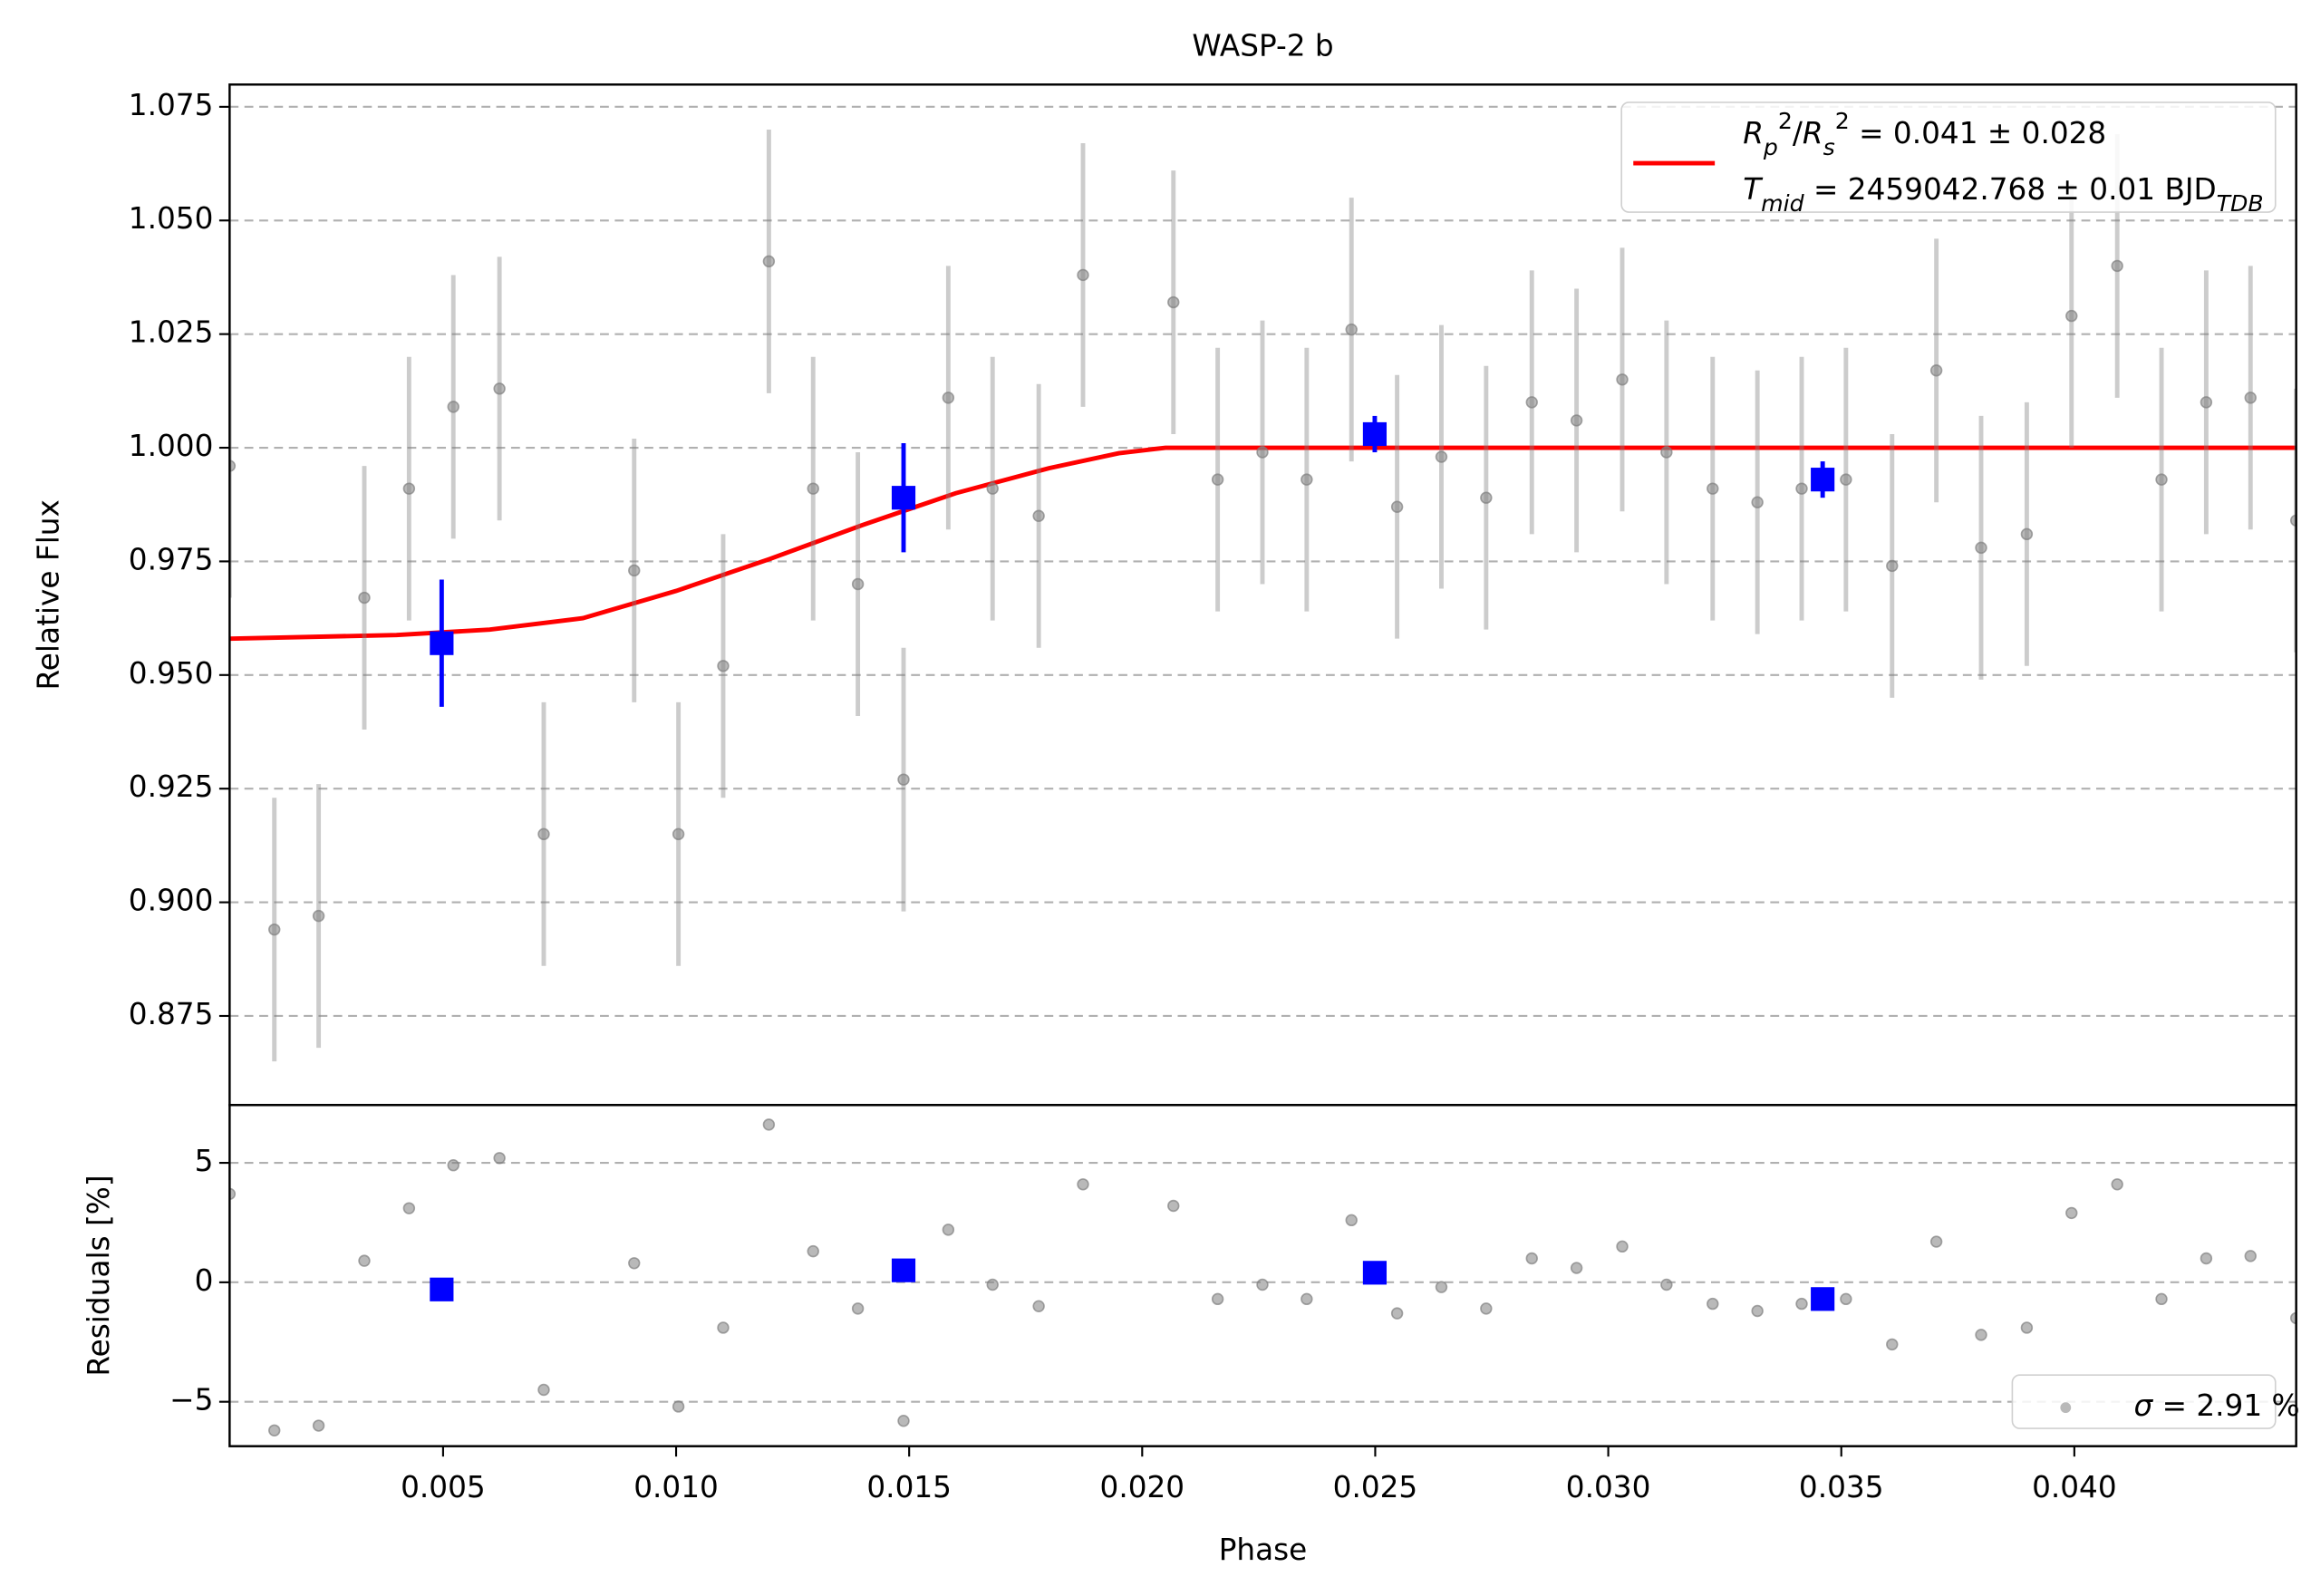  I want to click on x-tick-label: 0.025, so click(1376, 1487).